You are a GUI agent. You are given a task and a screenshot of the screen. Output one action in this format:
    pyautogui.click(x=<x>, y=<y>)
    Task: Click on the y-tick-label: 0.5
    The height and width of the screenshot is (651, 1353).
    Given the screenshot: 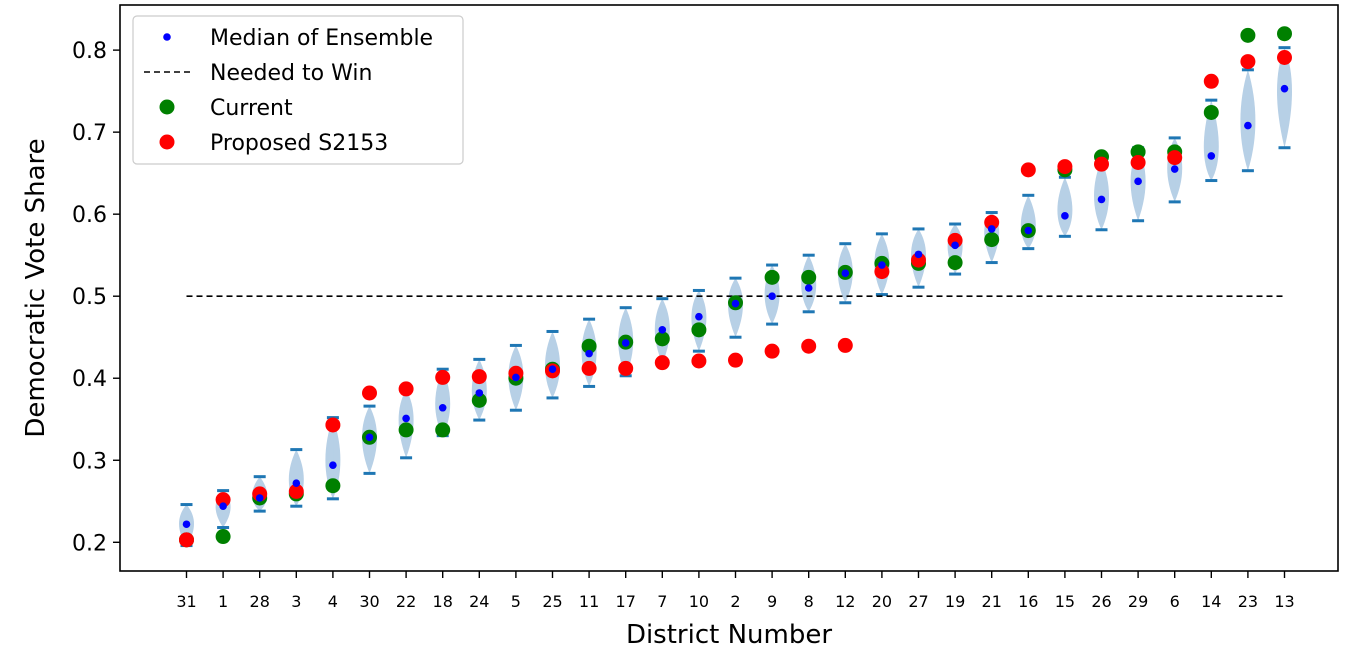 What is the action you would take?
    pyautogui.click(x=89, y=297)
    